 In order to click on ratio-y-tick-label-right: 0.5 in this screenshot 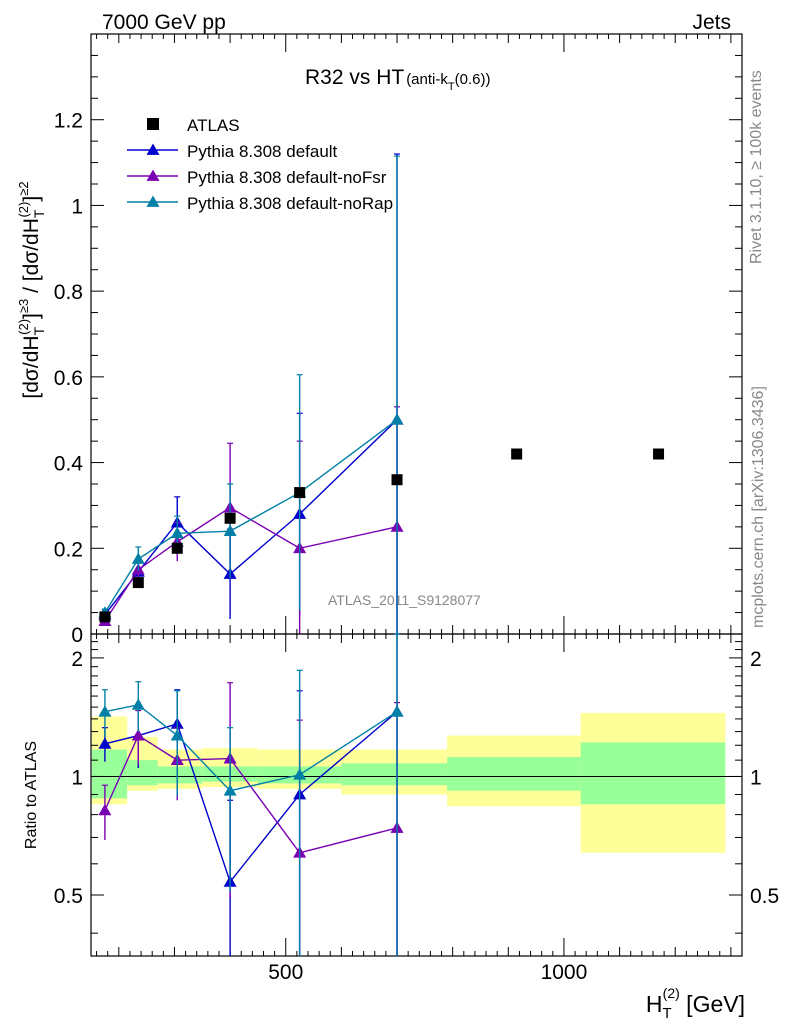, I will do `click(764, 896)`.